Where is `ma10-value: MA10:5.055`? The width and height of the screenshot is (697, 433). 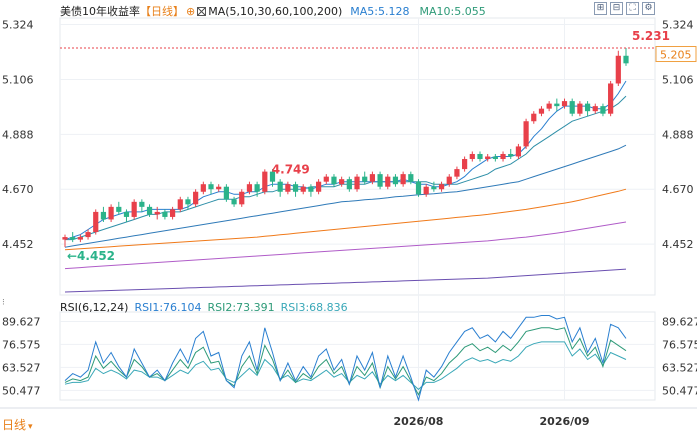
ma10-value: MA10:5.055 is located at coordinates (452, 11).